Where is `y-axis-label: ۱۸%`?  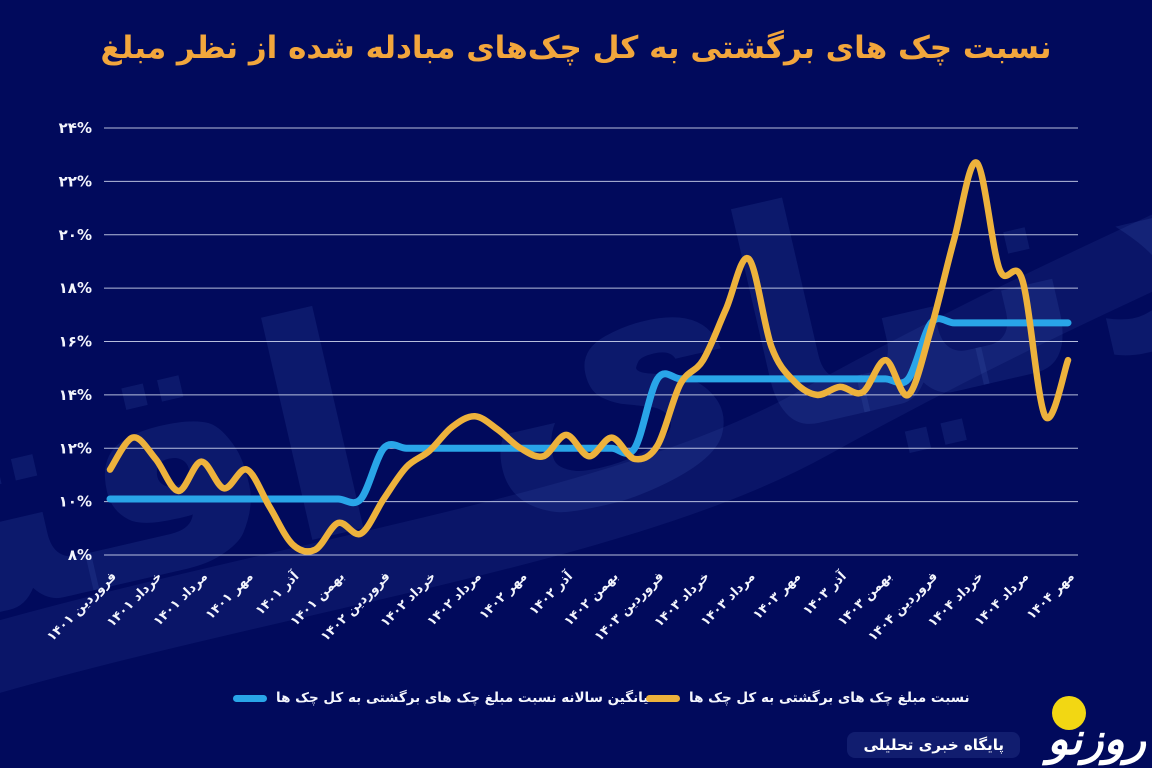
y-axis-label: ۱۸% is located at coordinates (75, 288).